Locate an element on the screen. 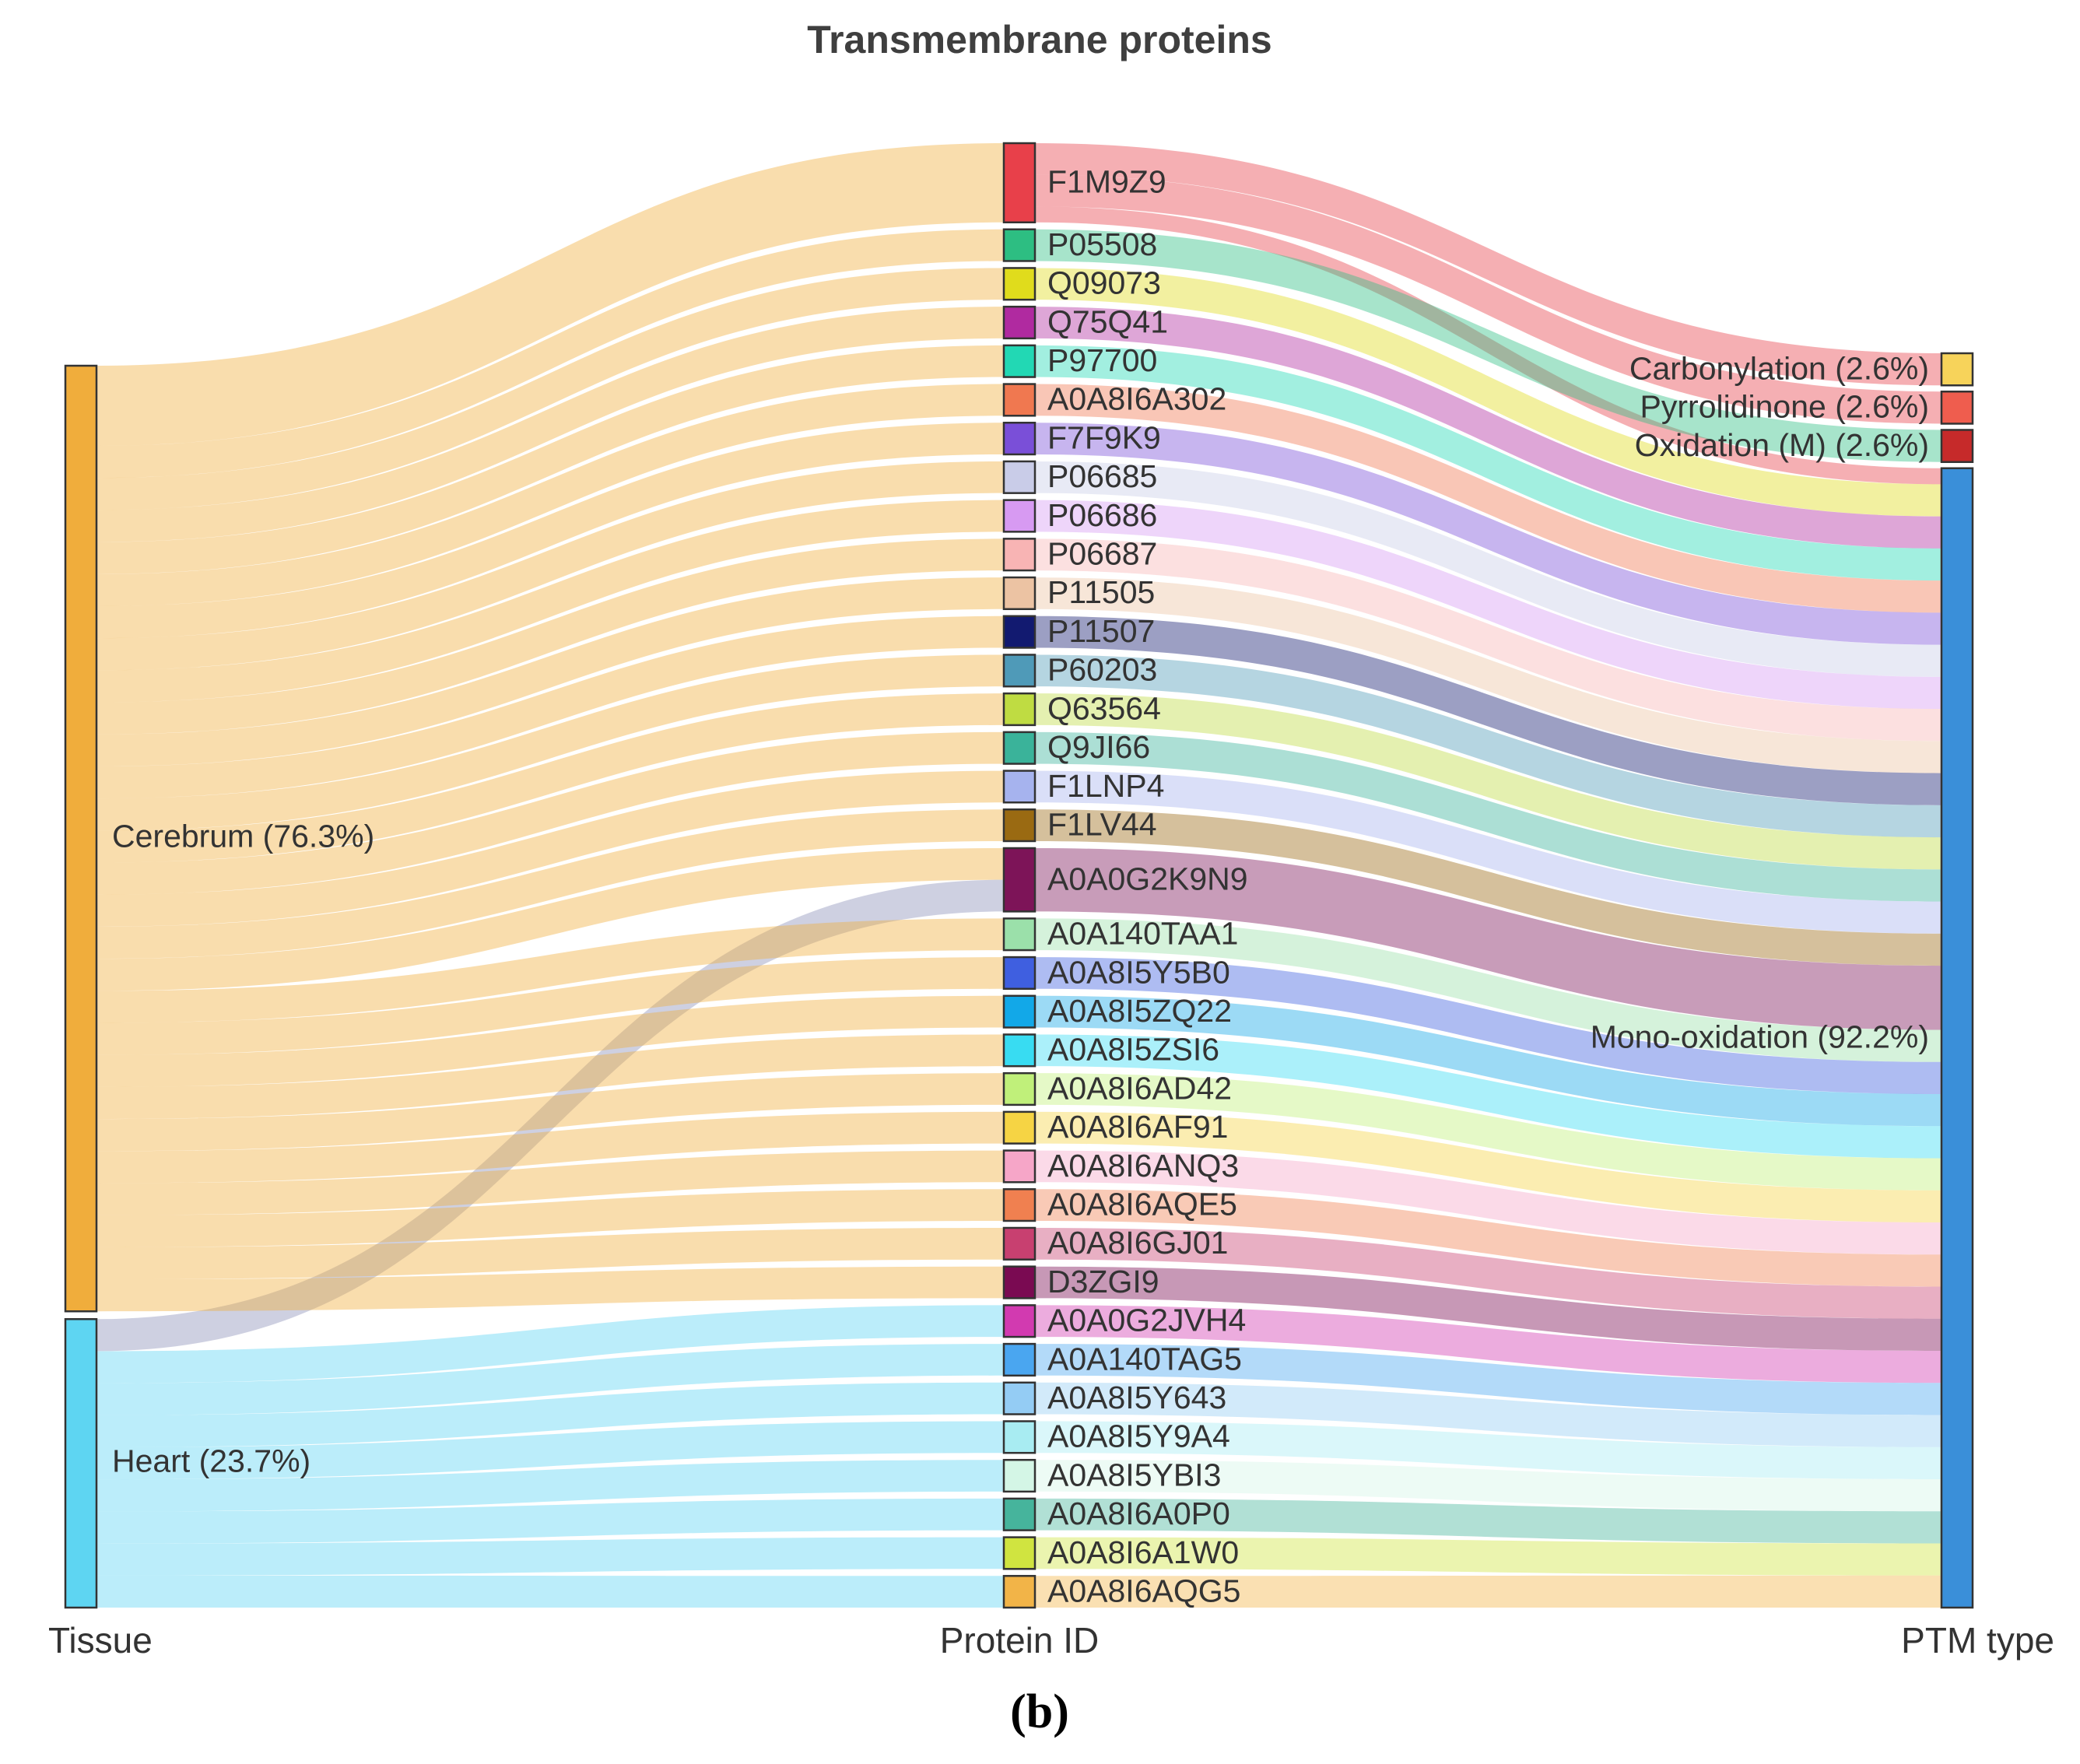 This screenshot has width=2080, height=1764. link-heart-a0a140tag5 is located at coordinates (550, 1379).